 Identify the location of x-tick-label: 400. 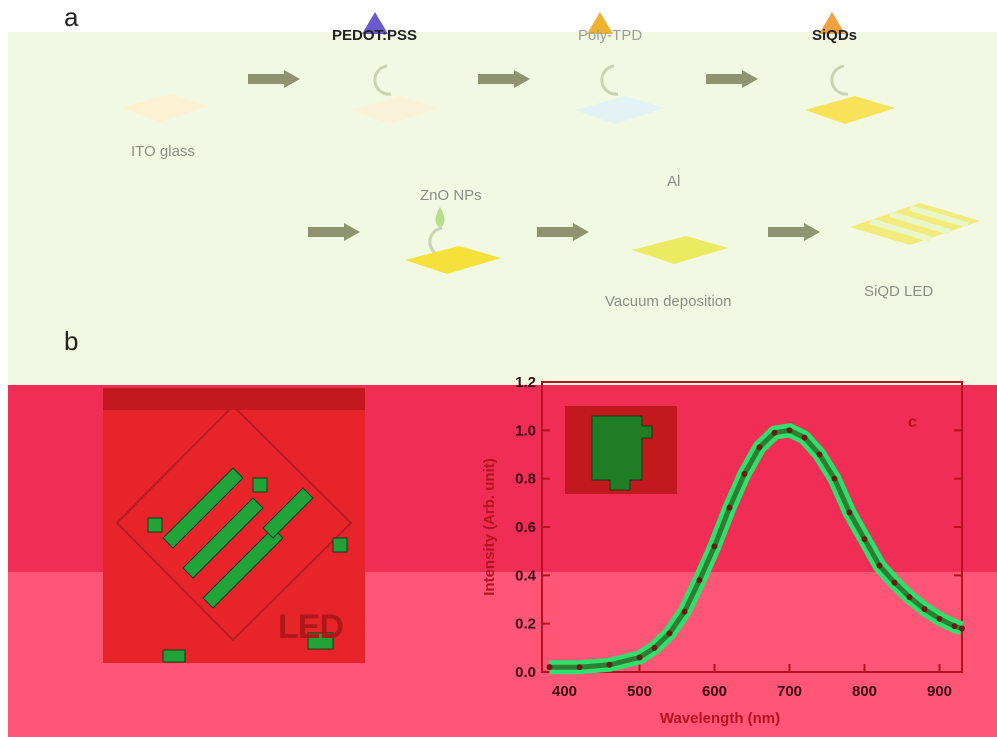
(564, 691).